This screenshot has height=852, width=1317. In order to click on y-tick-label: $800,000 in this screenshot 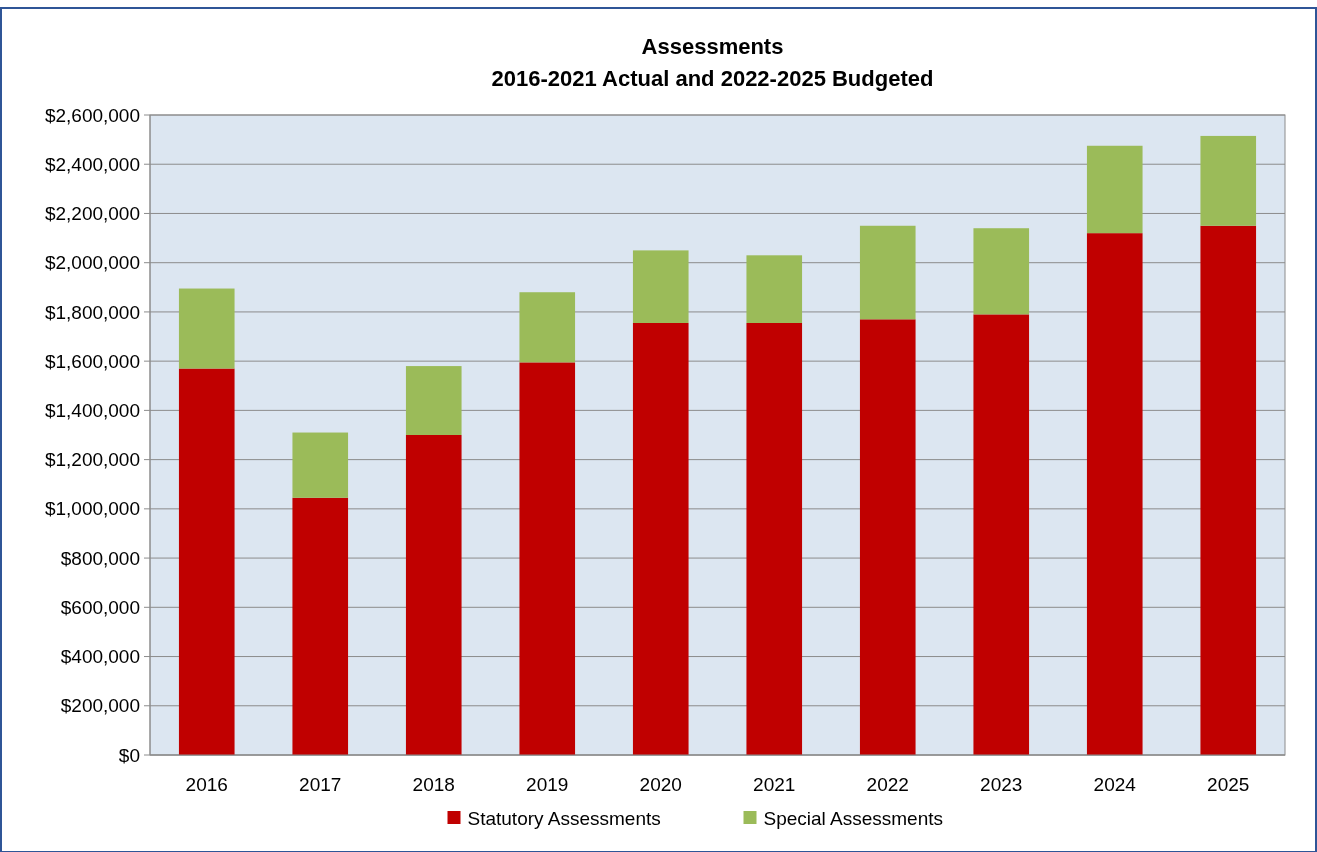, I will do `click(100, 558)`.